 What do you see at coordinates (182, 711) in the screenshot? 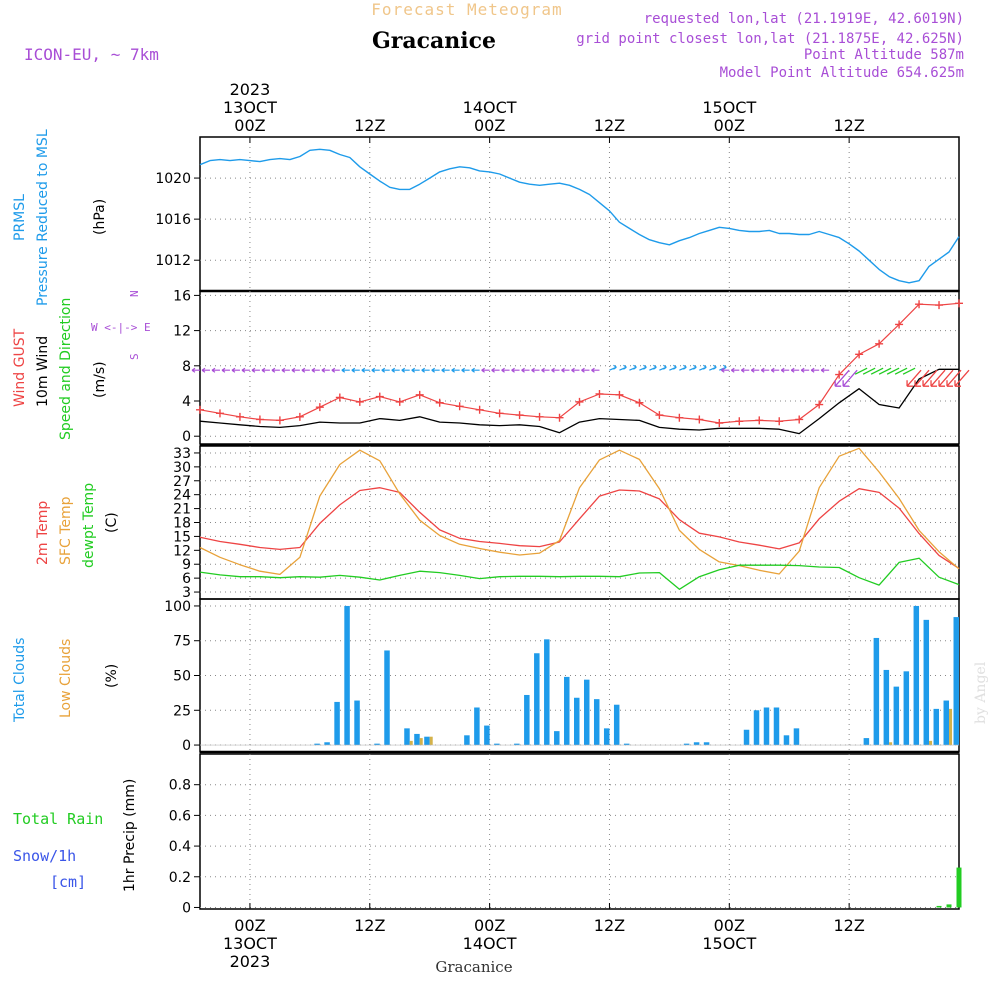
I see `y-tick-label: 25` at bounding box center [182, 711].